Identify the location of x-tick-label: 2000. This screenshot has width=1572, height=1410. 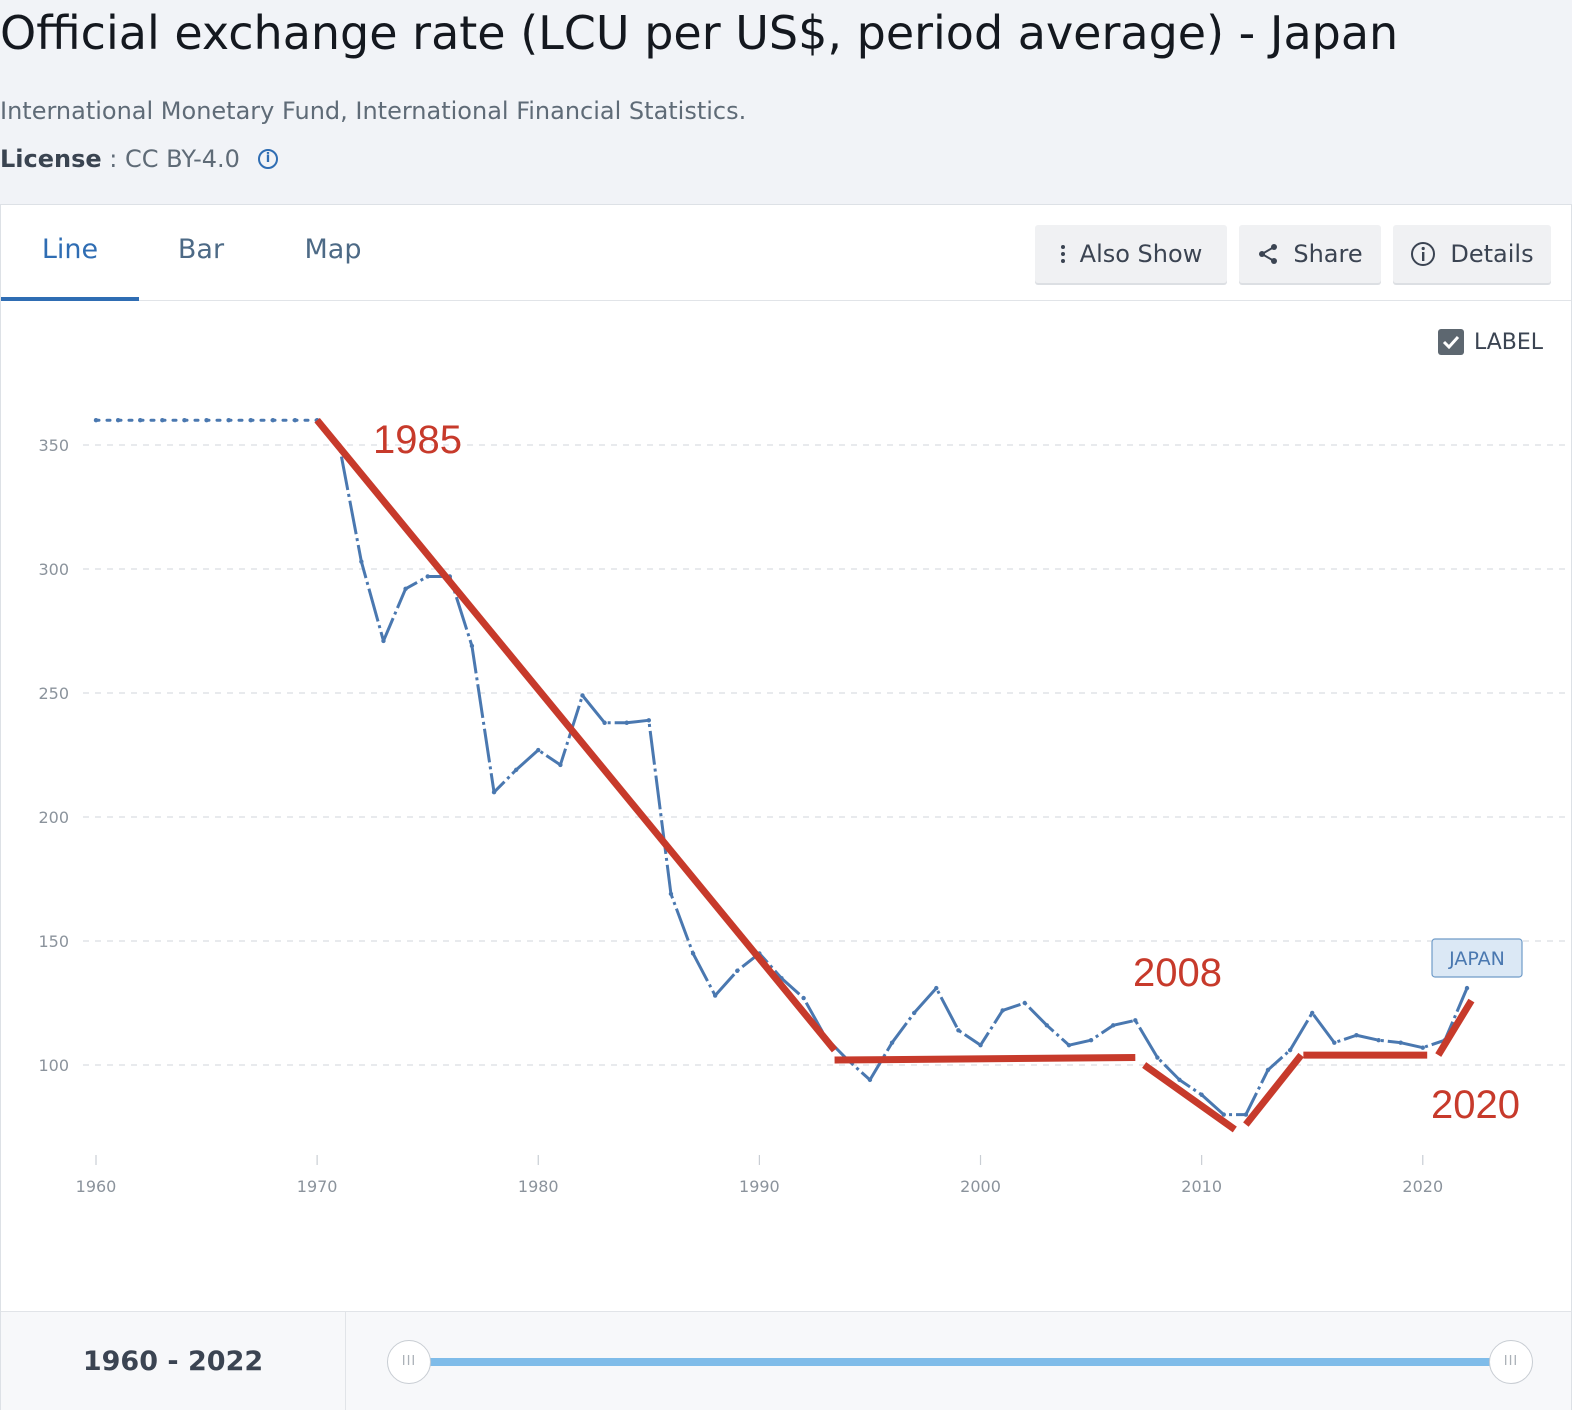
(980, 1186).